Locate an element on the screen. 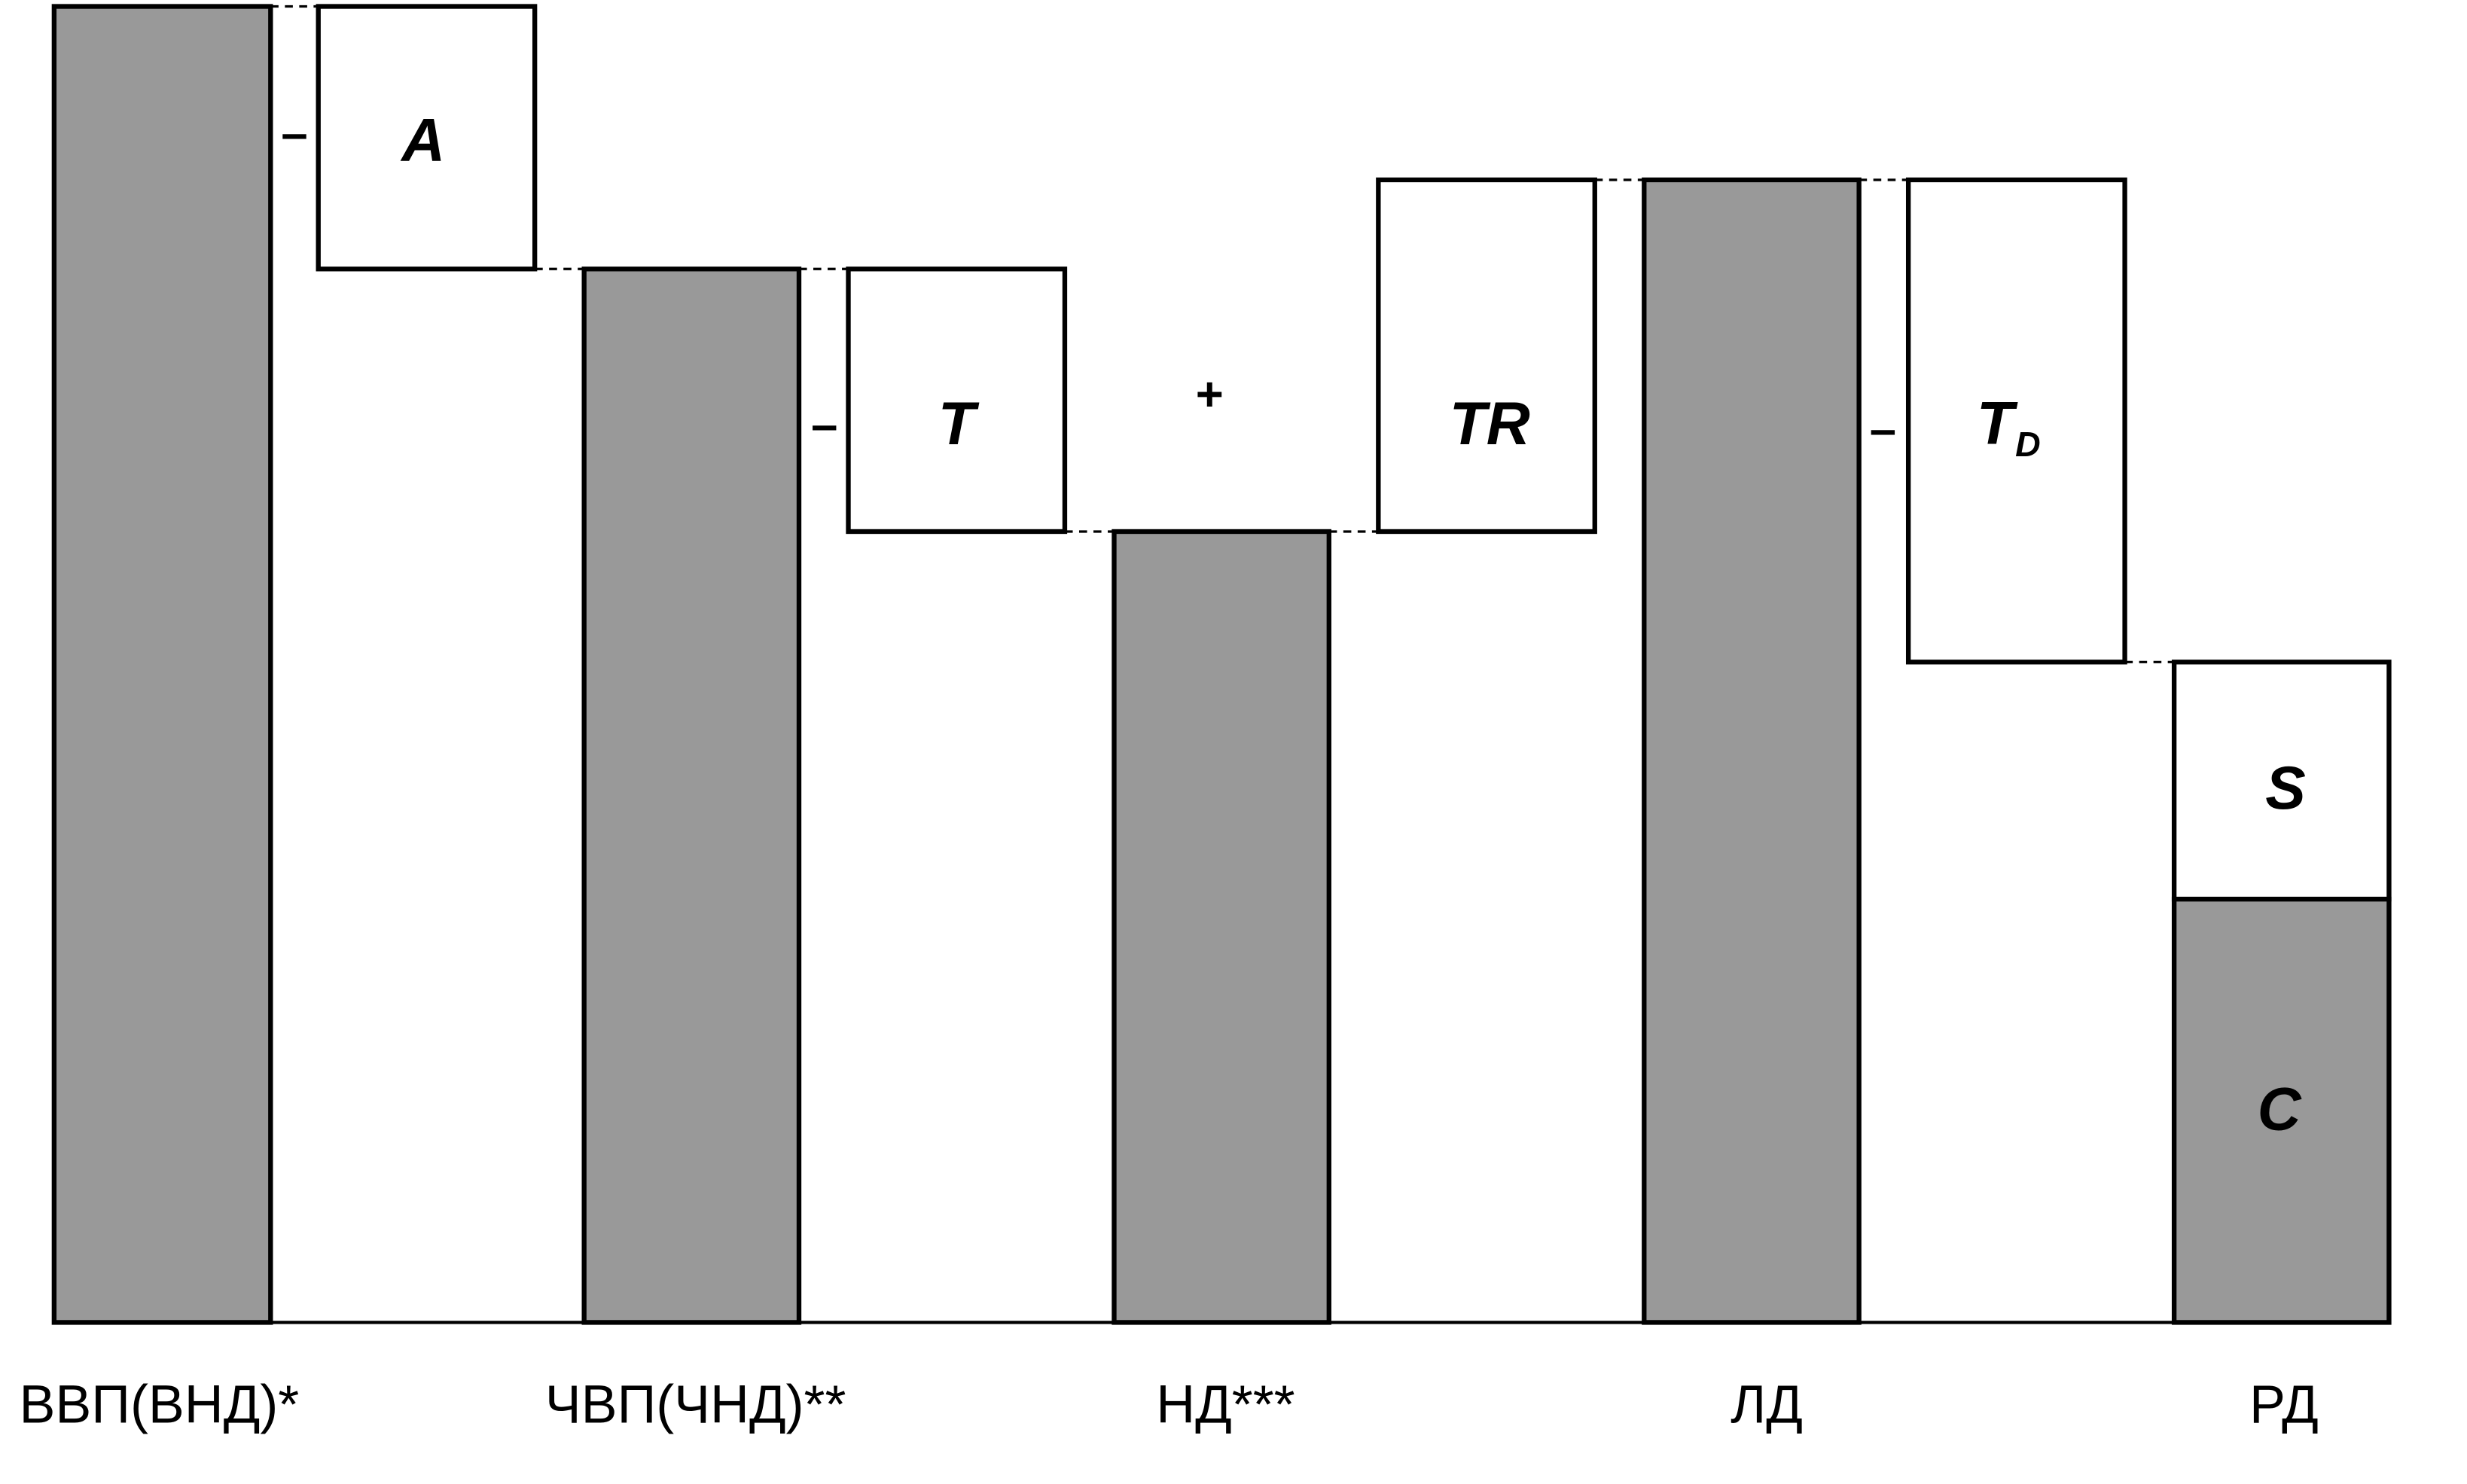 This screenshot has height=1484, width=2467. box-symbol: TD is located at coordinates (2009, 427).